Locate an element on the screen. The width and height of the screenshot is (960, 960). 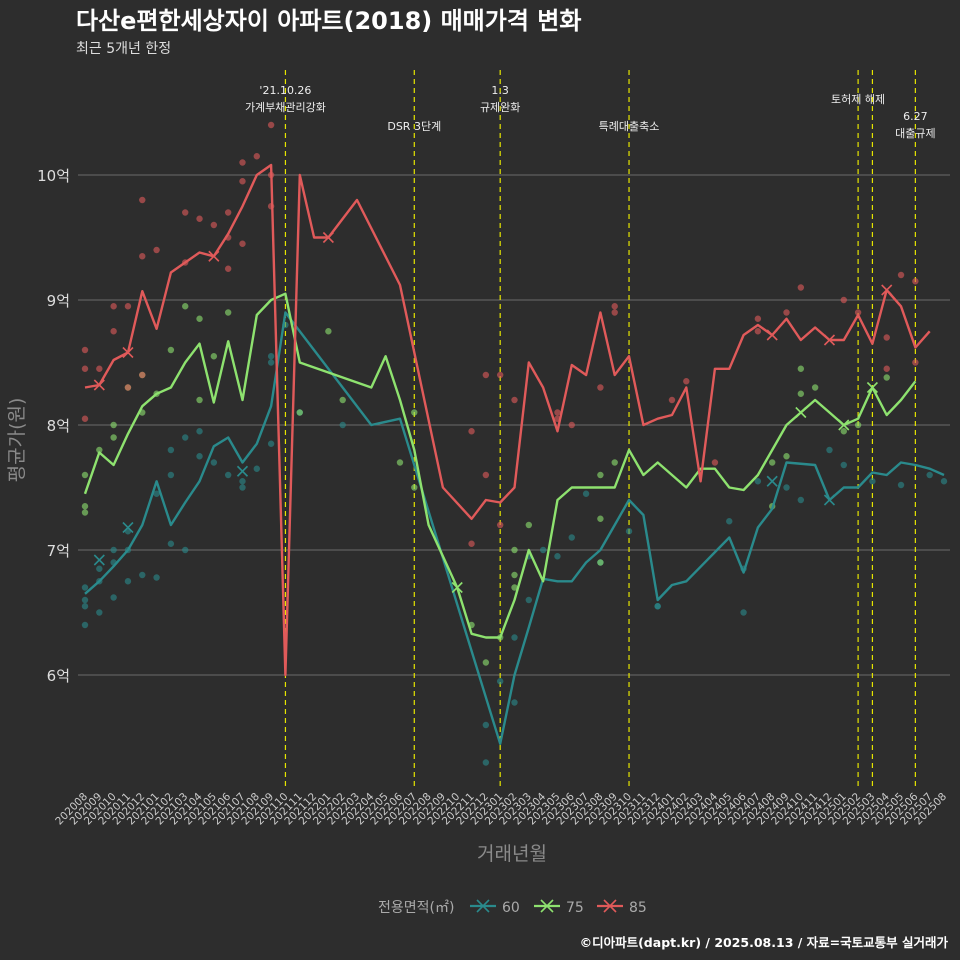
legend-label-75: 75 is located at coordinates (575, 908).